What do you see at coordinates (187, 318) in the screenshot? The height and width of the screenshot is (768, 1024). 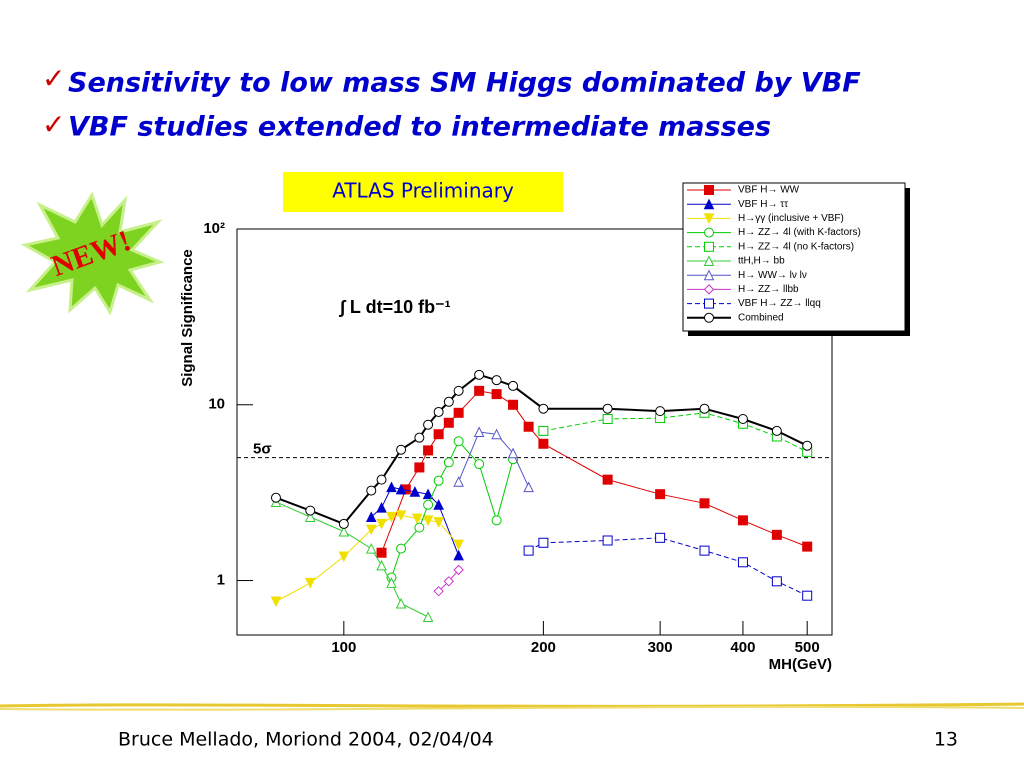 I see `y-axis-label: Signal Significance` at bounding box center [187, 318].